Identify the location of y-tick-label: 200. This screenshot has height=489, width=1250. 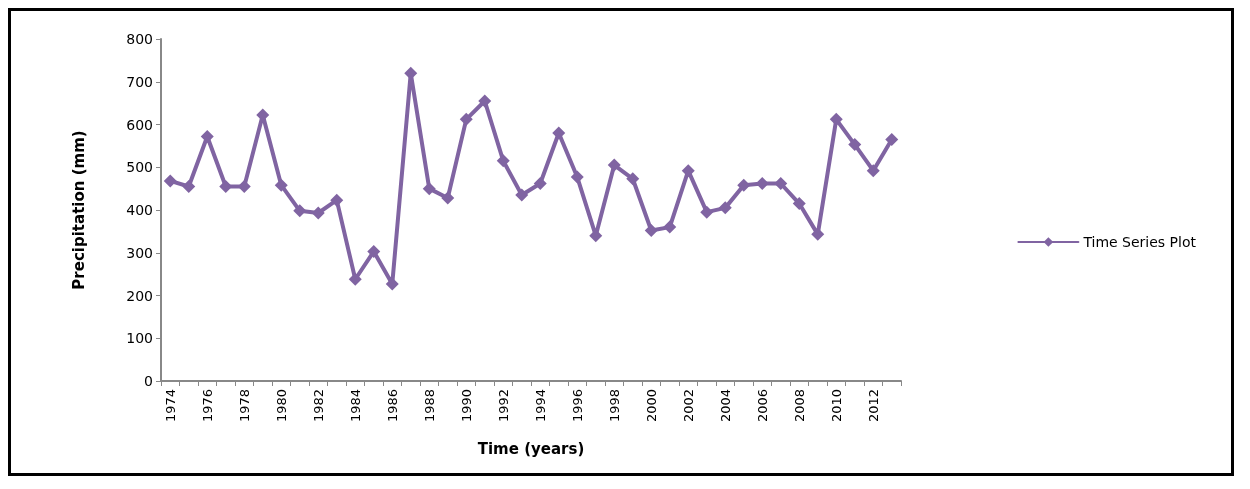
(139, 295).